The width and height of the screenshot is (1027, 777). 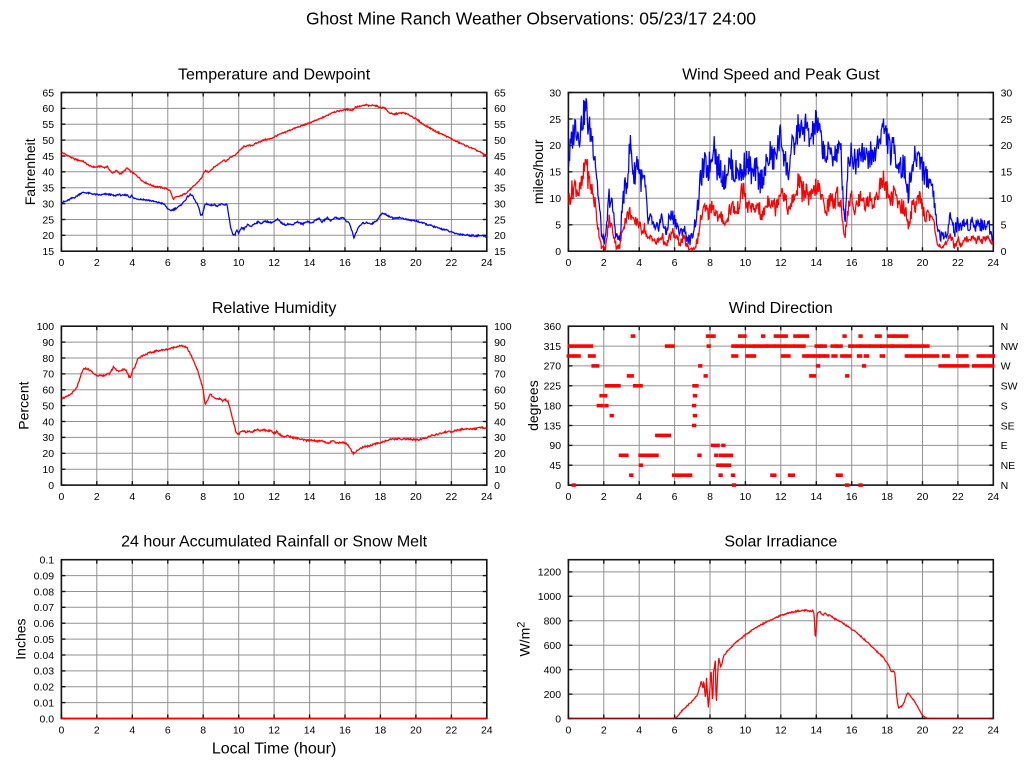 What do you see at coordinates (44, 703) in the screenshot?
I see `svg-text: 0.01` at bounding box center [44, 703].